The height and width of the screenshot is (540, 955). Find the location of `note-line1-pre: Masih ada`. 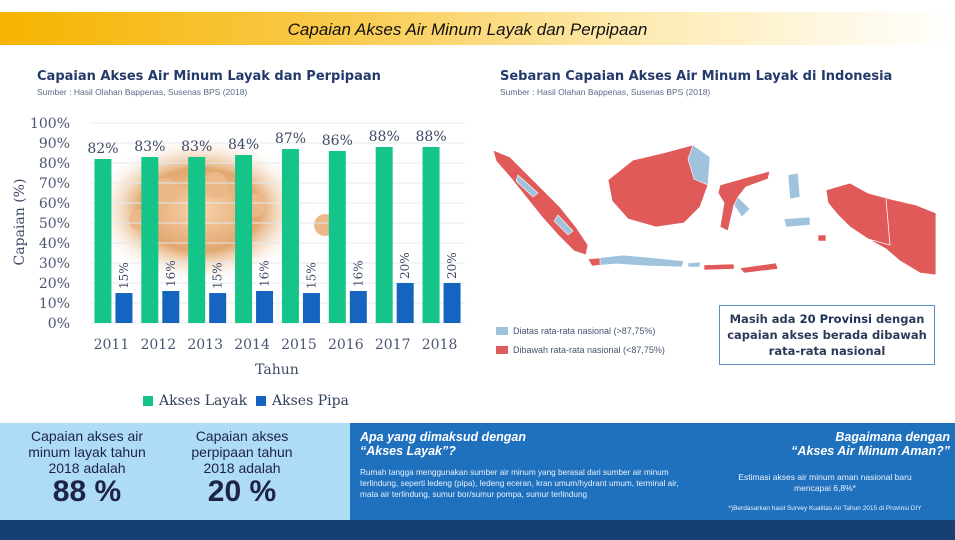

note-line1-pre: Masih ada is located at coordinates (764, 319).